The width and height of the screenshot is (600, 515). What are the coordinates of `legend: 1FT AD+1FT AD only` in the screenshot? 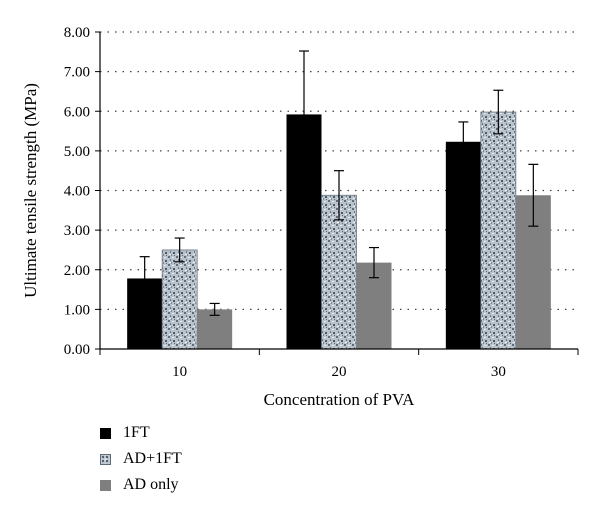 It's located at (141, 459).